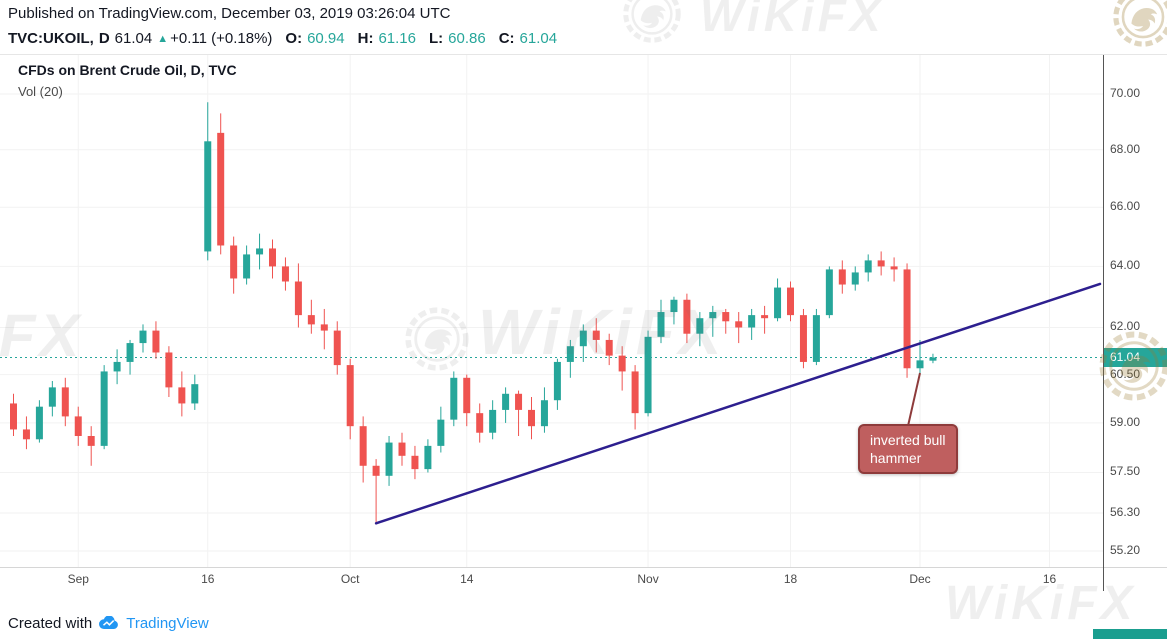 The height and width of the screenshot is (639, 1167). Describe the element at coordinates (133, 38) in the screenshot. I see `last-price: 61.04` at that location.